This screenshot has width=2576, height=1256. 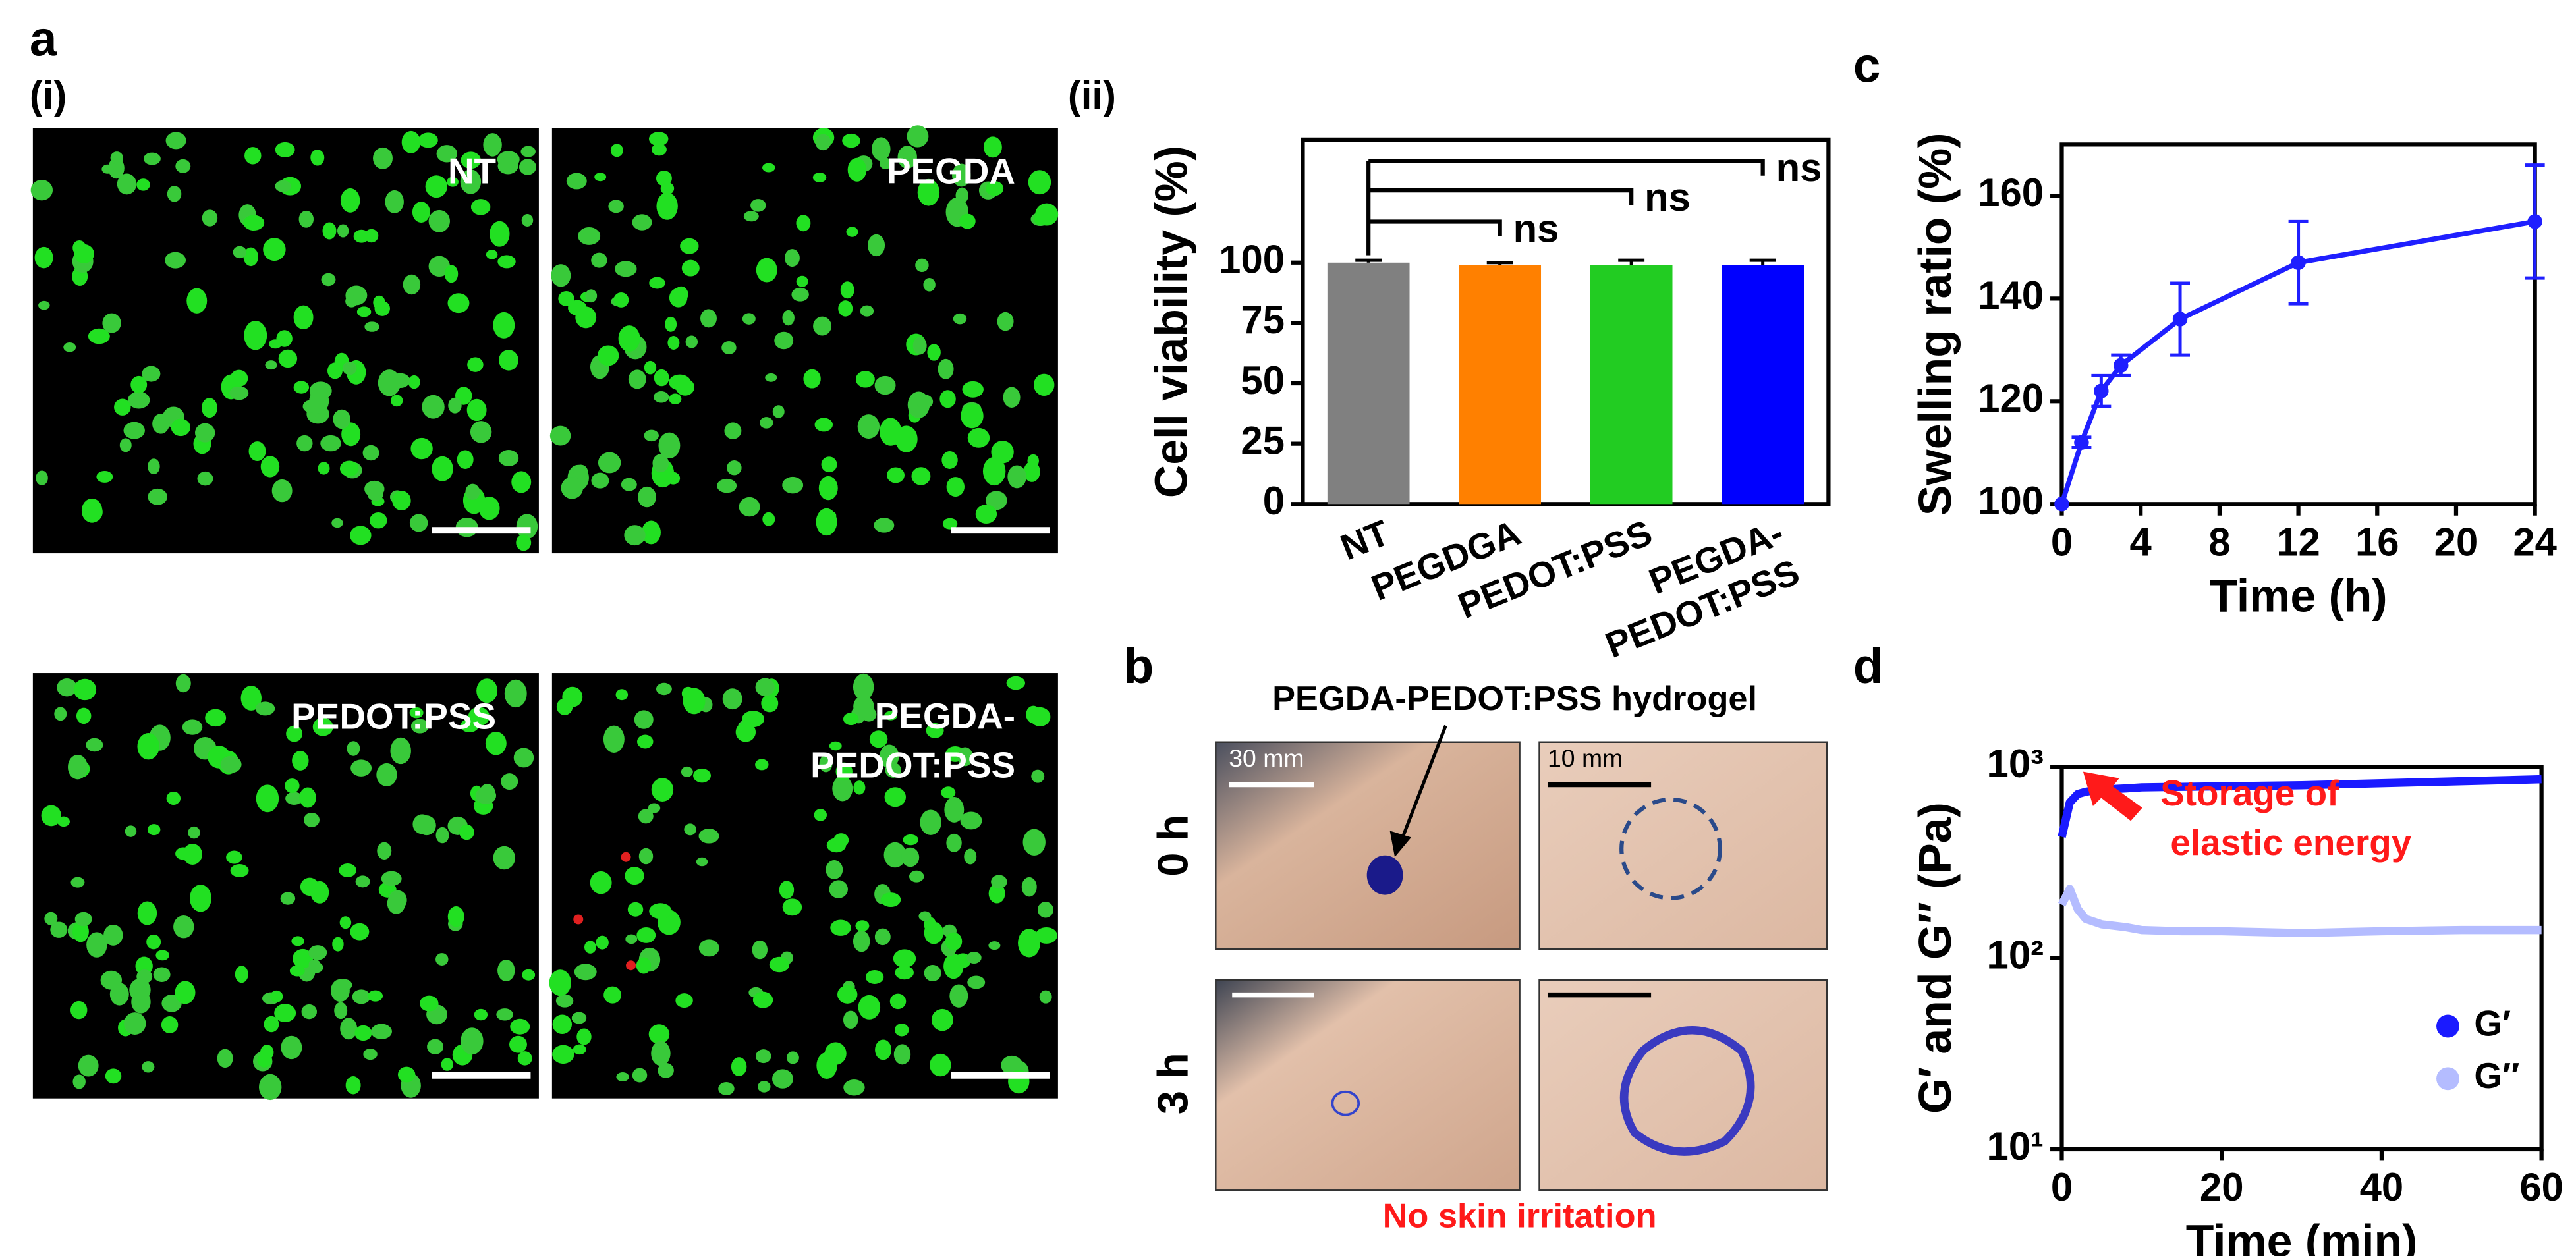 What do you see at coordinates (1799, 168) in the screenshot?
I see `significance: ns` at bounding box center [1799, 168].